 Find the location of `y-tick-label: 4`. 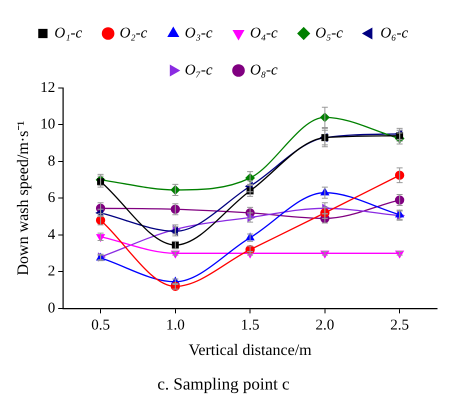

y-tick-label: 4 is located at coordinates (52, 234).